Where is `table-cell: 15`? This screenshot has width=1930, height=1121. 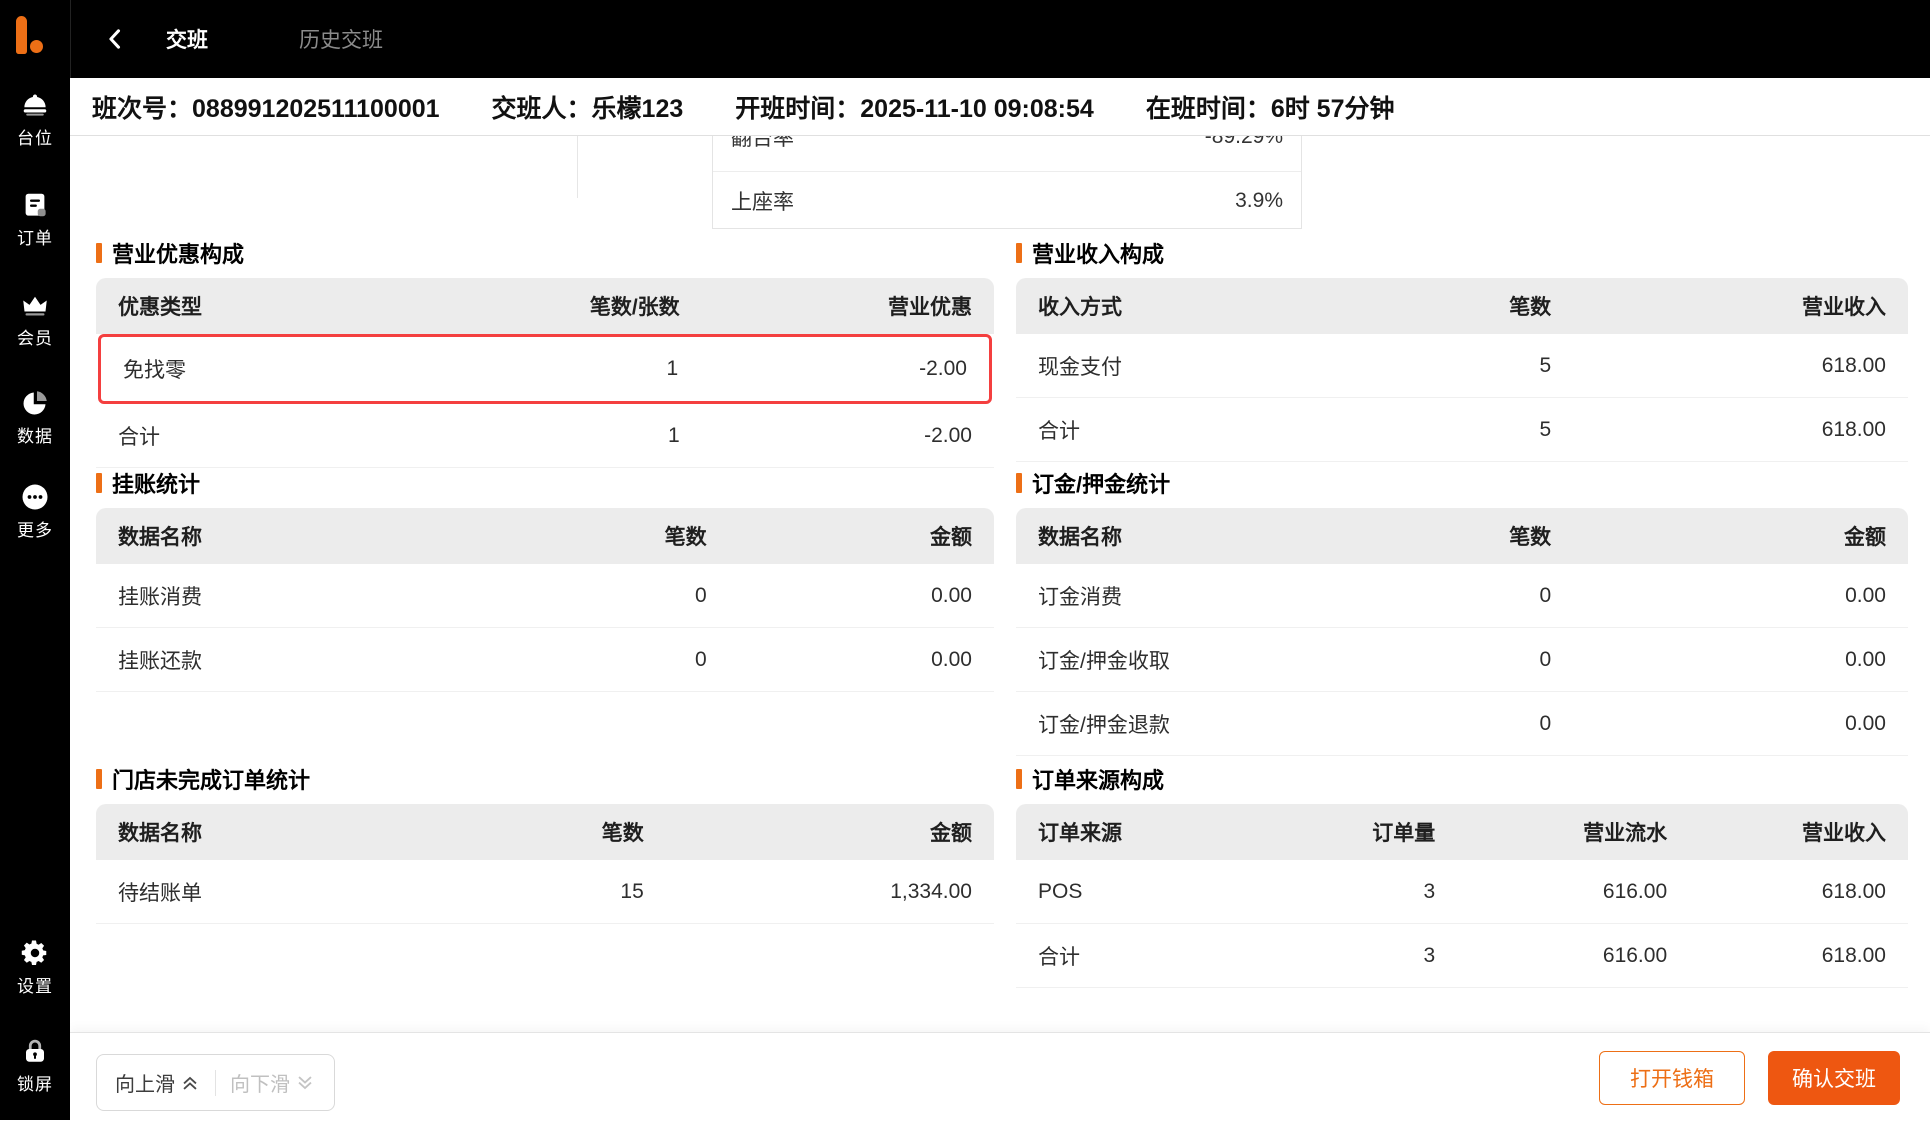
table-cell: 15 is located at coordinates (632, 891).